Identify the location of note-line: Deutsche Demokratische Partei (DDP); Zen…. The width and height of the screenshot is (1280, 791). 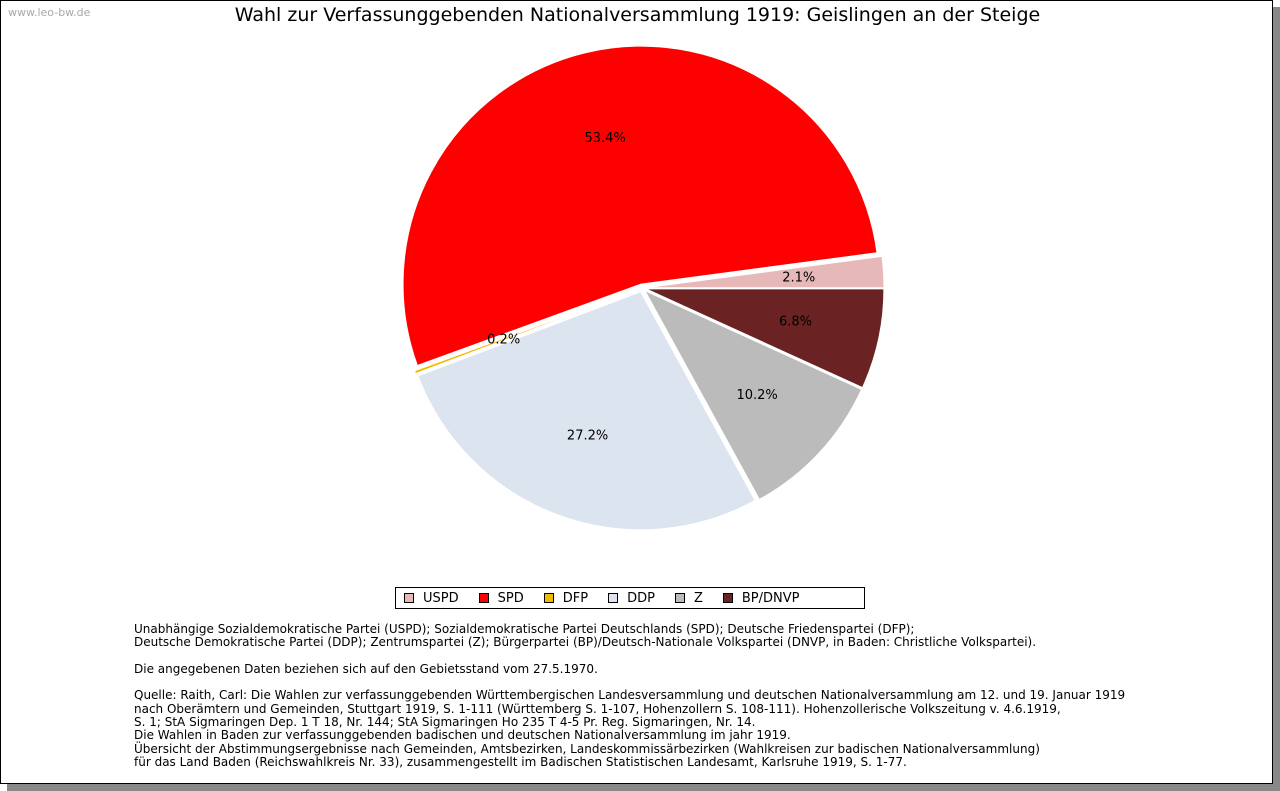
(585, 642).